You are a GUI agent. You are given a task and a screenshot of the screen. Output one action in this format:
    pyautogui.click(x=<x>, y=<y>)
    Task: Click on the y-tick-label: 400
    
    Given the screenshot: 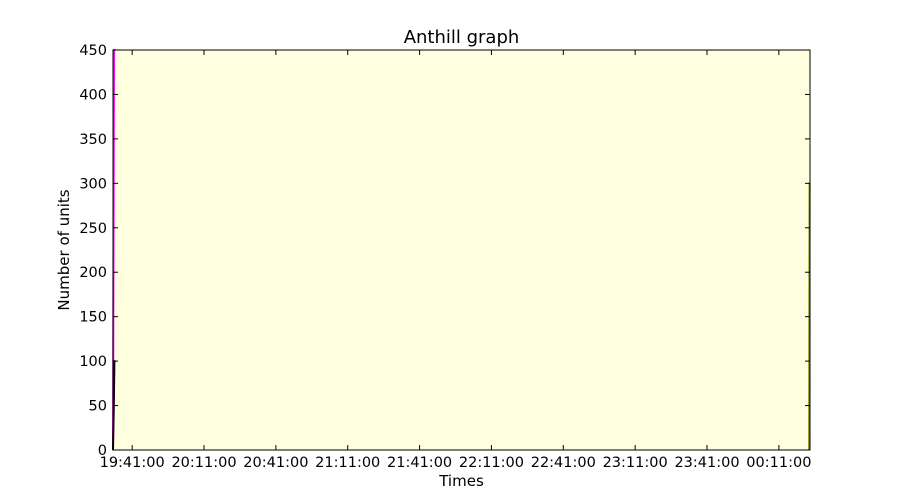 What is the action you would take?
    pyautogui.click(x=93, y=95)
    